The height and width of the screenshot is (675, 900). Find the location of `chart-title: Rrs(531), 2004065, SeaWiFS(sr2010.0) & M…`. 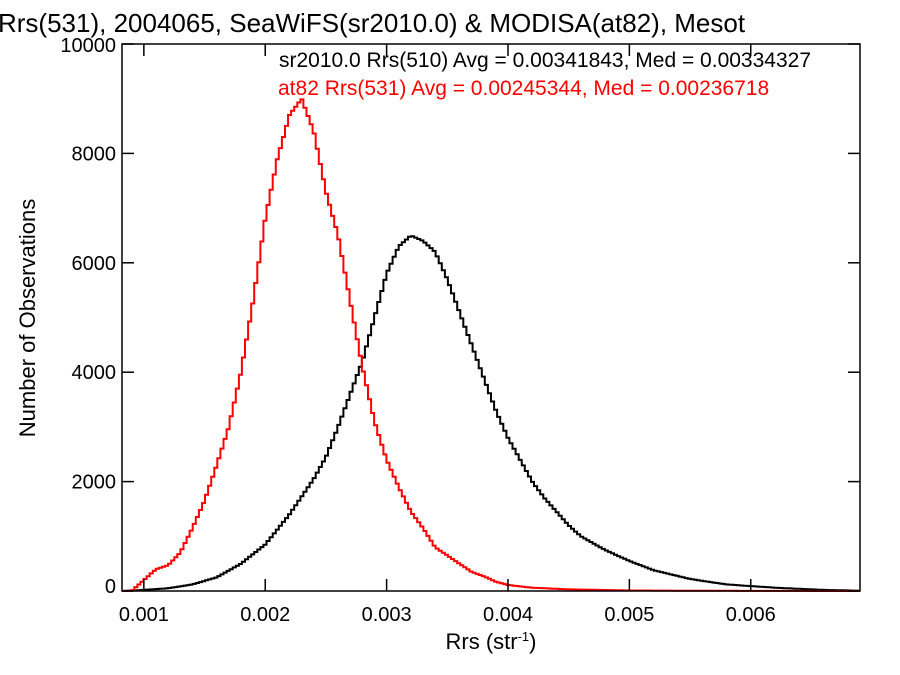

chart-title: Rrs(531), 2004065, SeaWiFS(sr2010.0) & M… is located at coordinates (373, 23).